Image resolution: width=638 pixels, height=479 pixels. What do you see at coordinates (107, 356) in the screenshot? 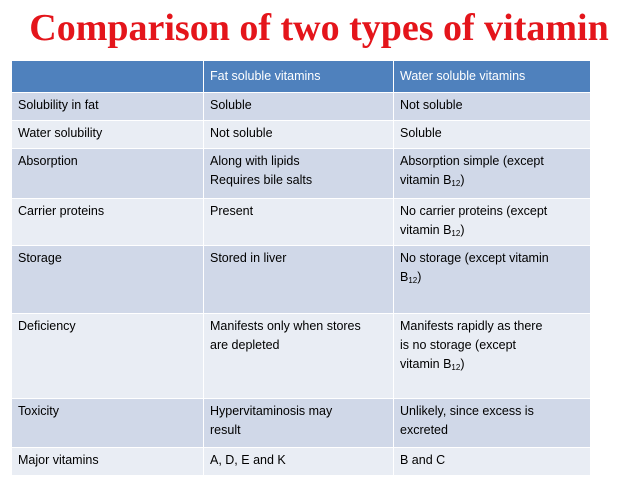
I see `row-feature: Deficiency` at bounding box center [107, 356].